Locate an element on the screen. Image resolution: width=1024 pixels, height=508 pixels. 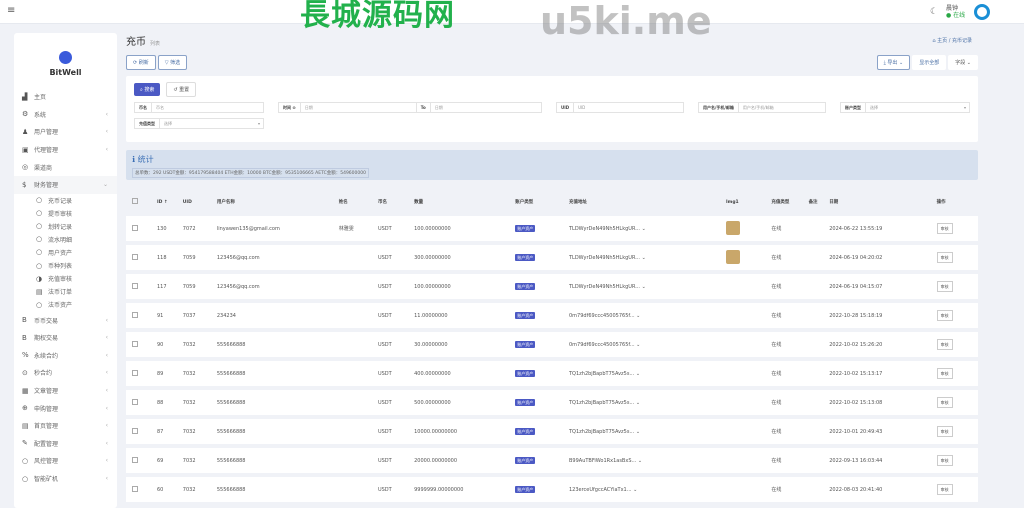
sidebar-item: ▤ 法币订单 is located at coordinates (65, 291).